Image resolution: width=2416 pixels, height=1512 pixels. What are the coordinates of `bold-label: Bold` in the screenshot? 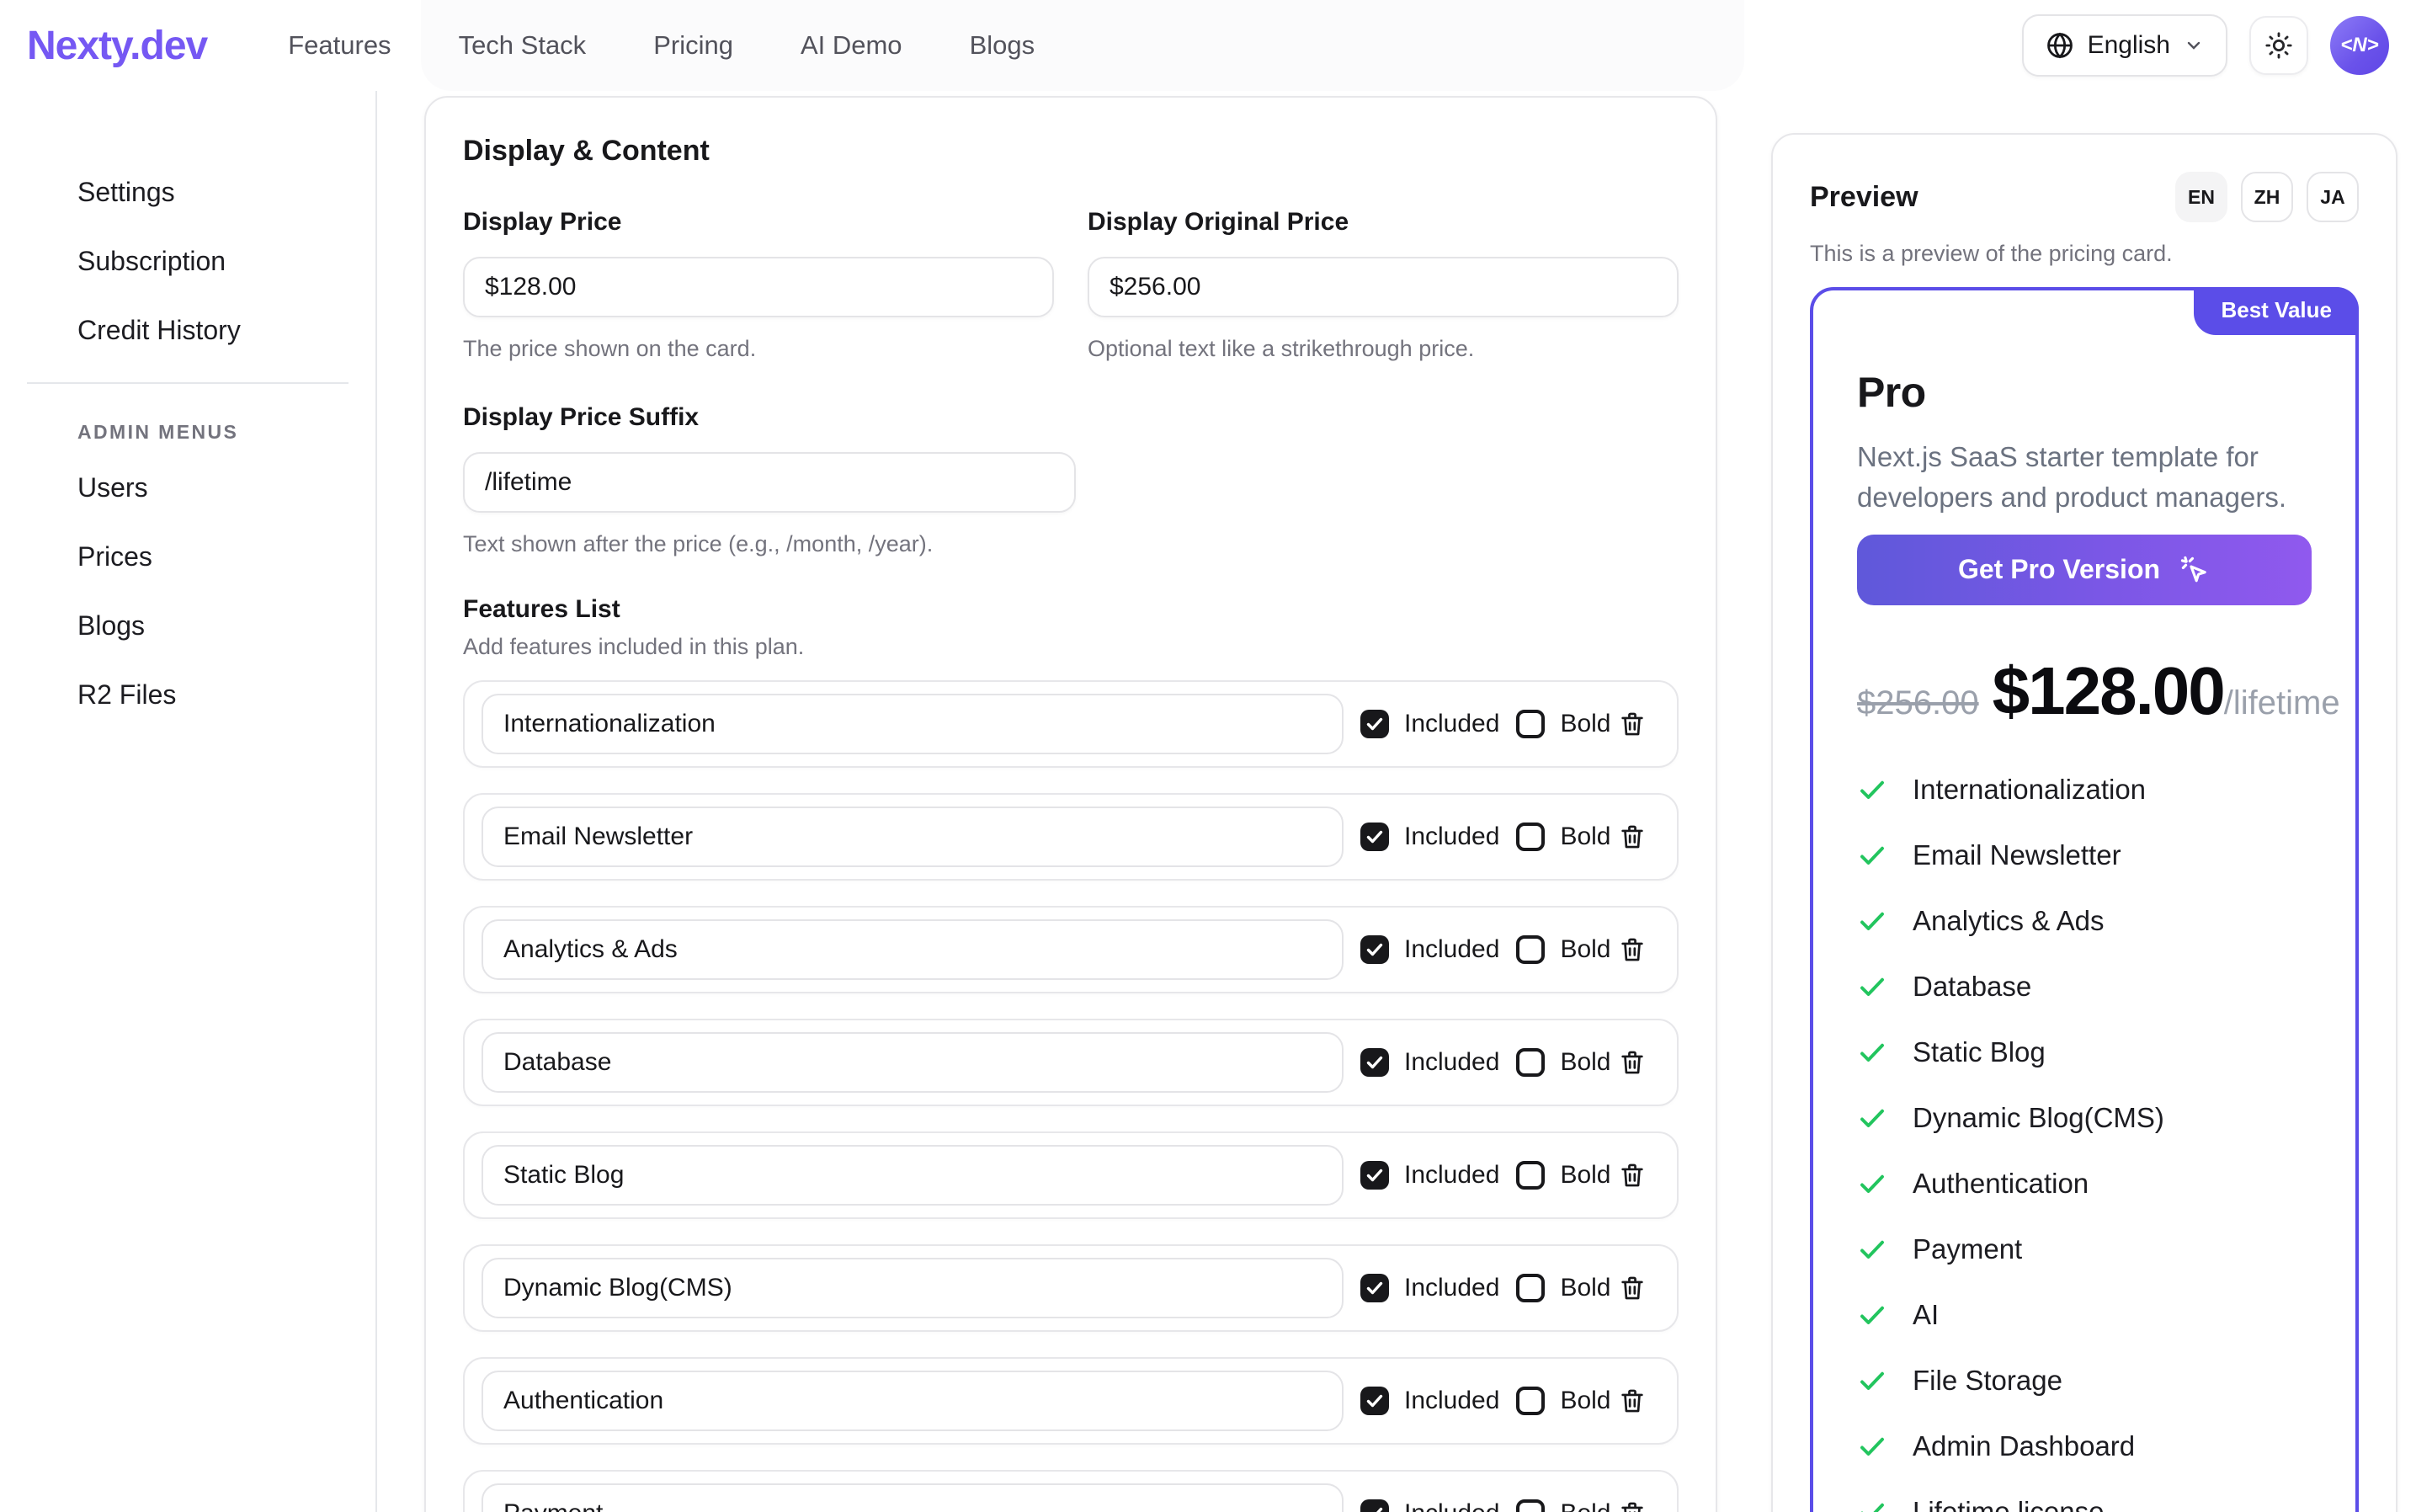 It's located at (1585, 1401).